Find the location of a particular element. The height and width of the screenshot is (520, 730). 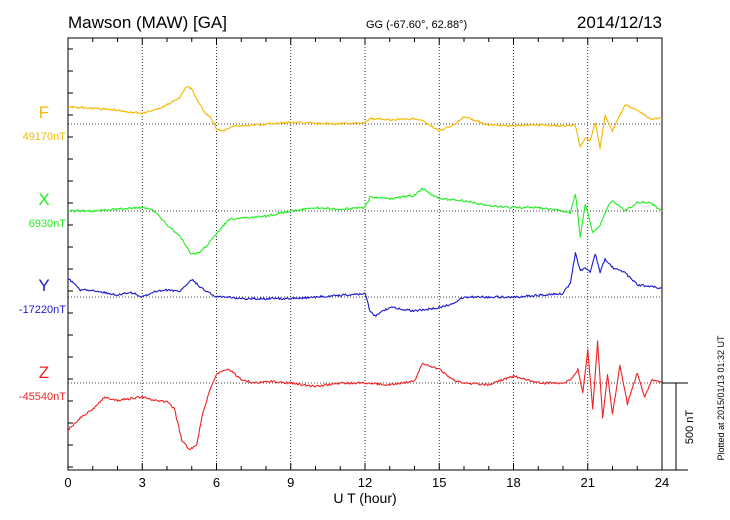

series-baseline-f: 49170nT is located at coordinates (45, 137).